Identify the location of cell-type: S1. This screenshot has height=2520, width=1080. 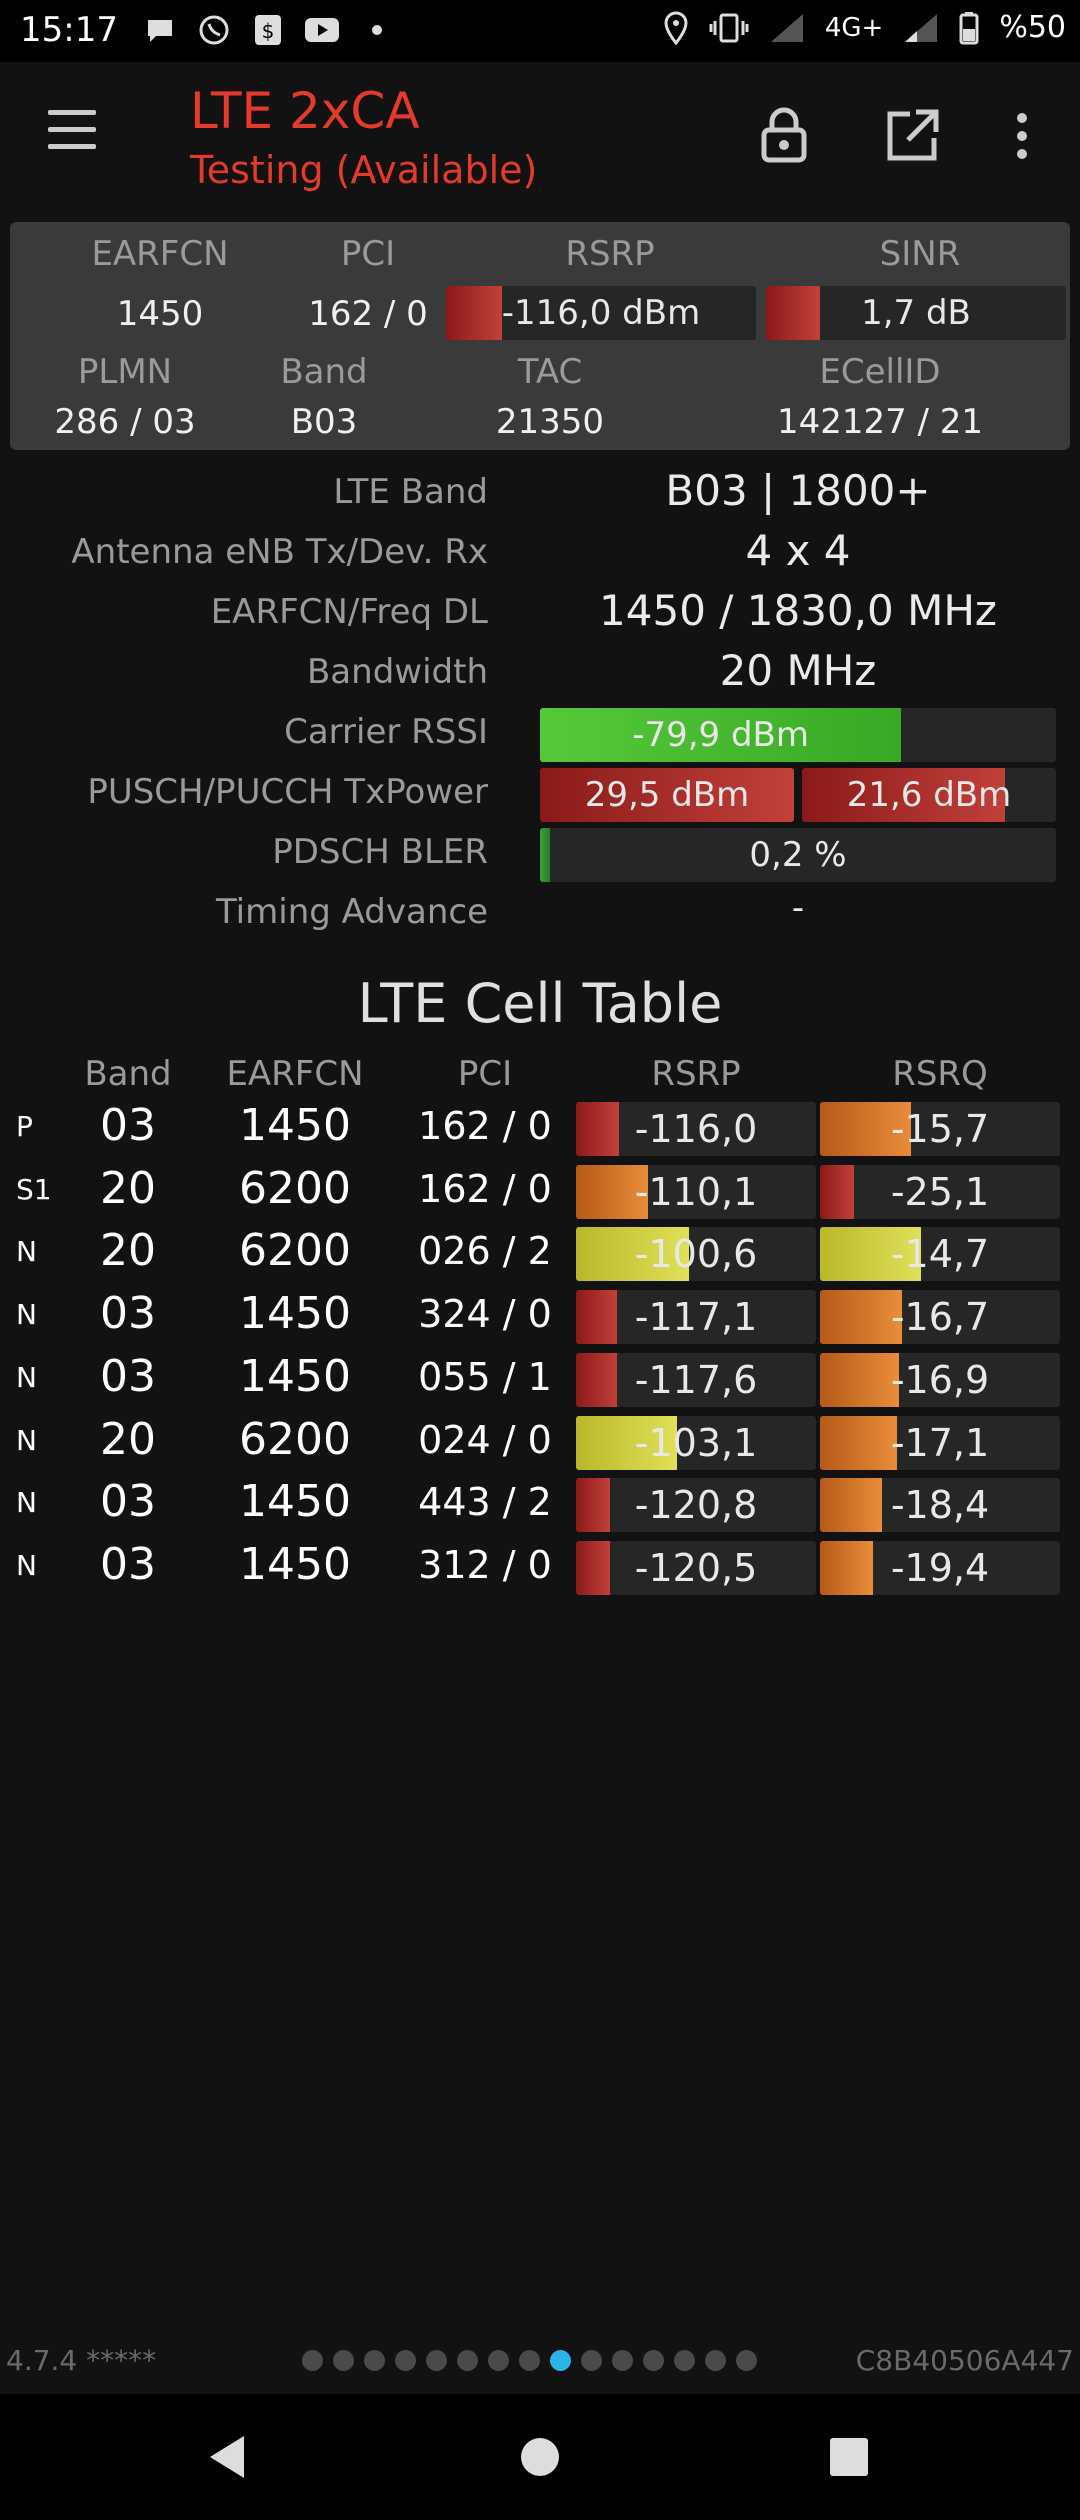
(34, 1189).